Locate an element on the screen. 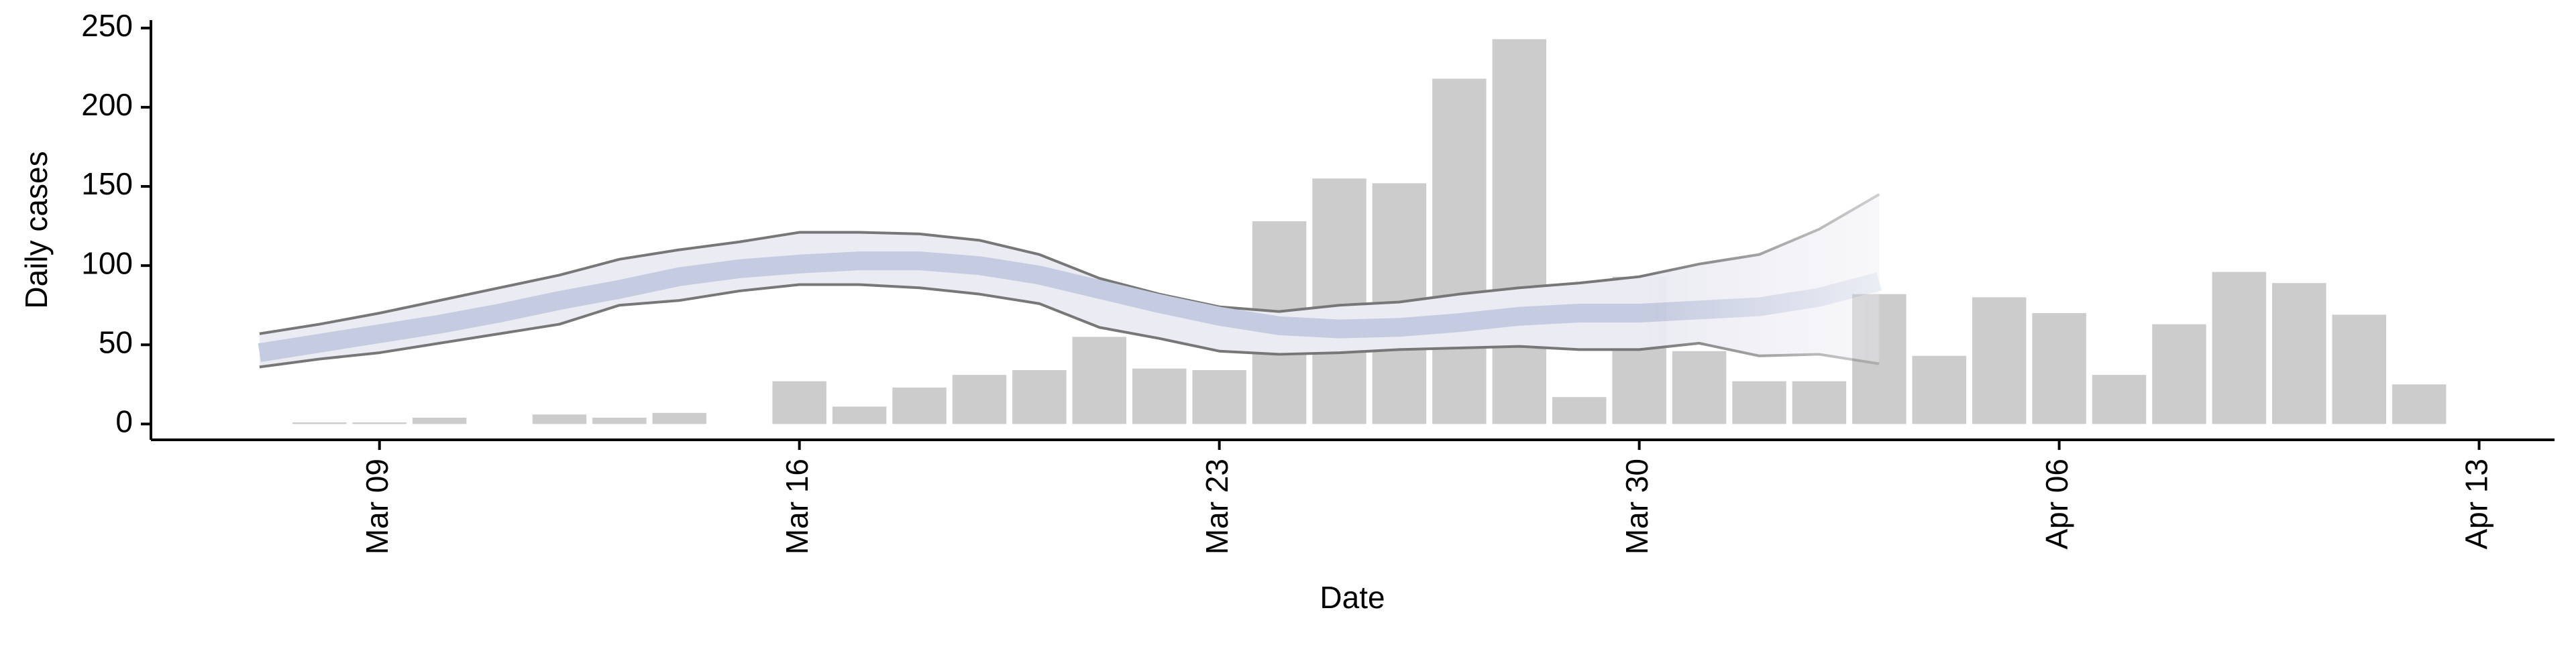 The image size is (2576, 647). x-tick-label: Apr 06 is located at coordinates (2056, 505).